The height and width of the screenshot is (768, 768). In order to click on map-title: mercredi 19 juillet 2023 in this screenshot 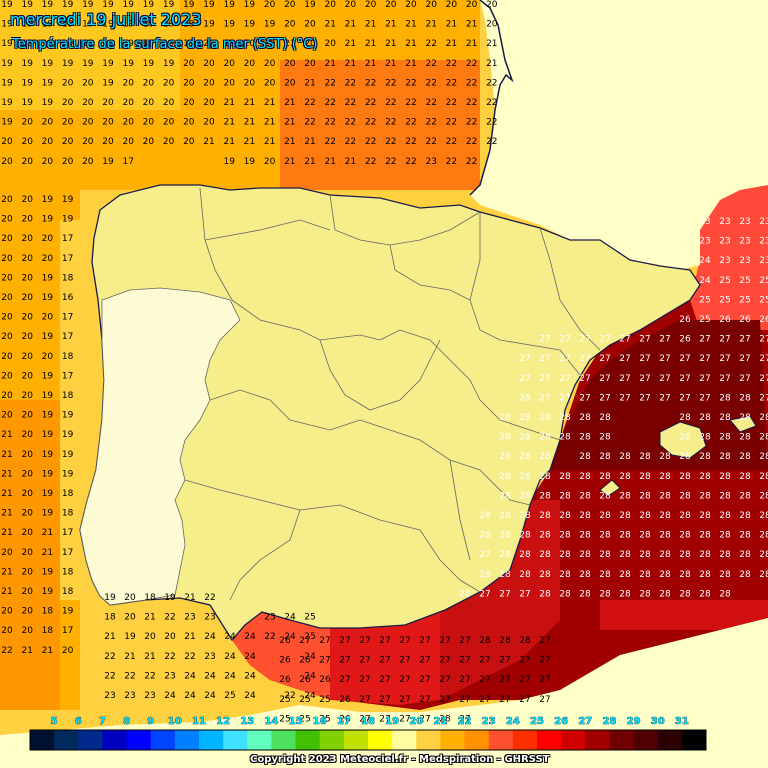, I will do `click(106, 19)`.